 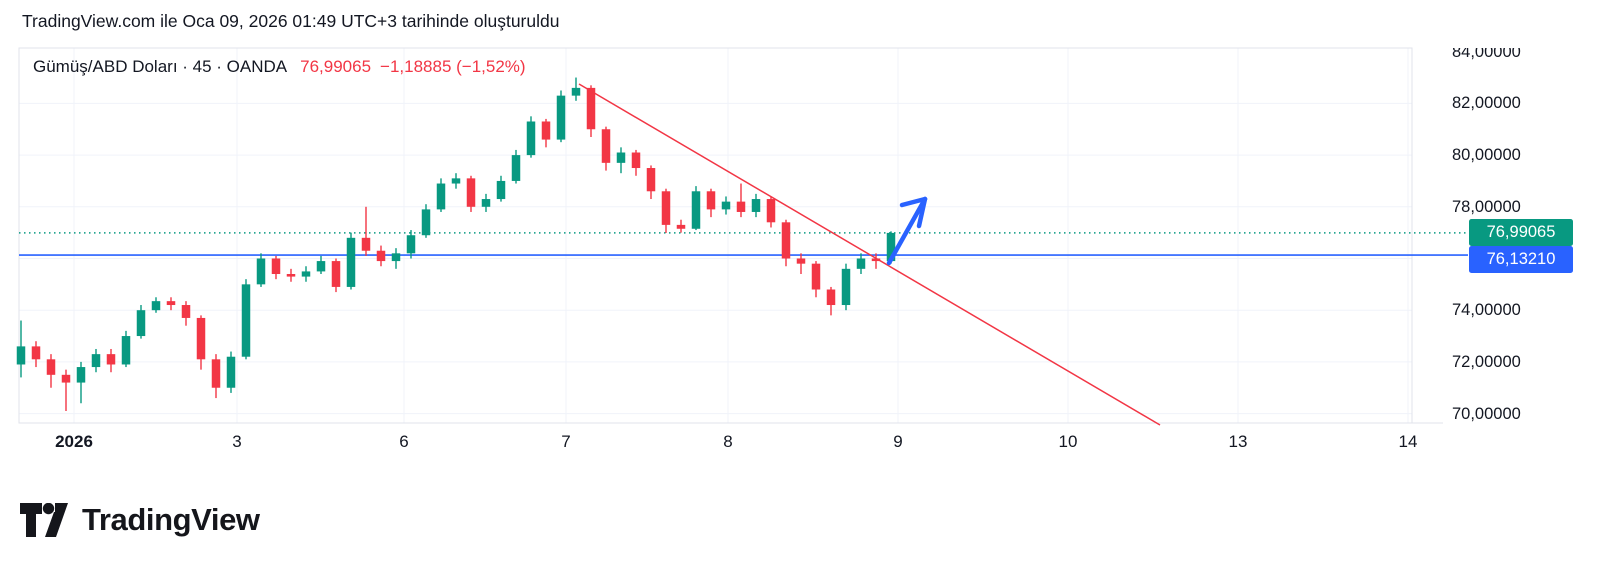 What do you see at coordinates (728, 441) in the screenshot?
I see `time-tick-label: 8` at bounding box center [728, 441].